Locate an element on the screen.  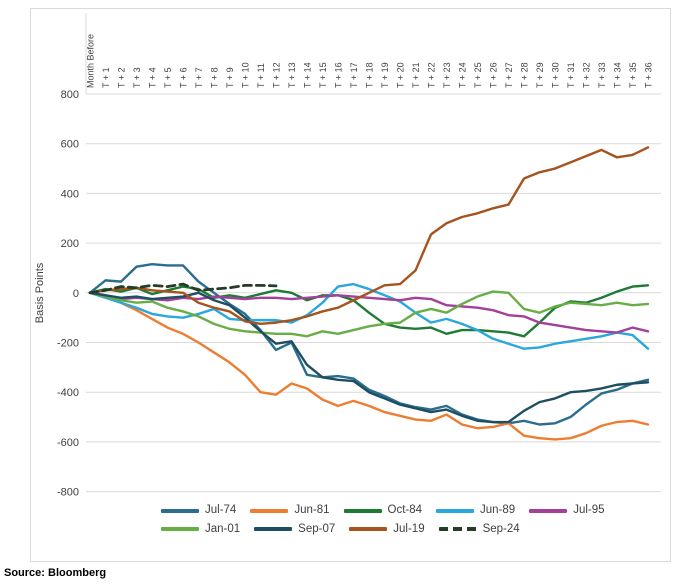
y-axis-title: Basis Points is located at coordinates (40, 292).